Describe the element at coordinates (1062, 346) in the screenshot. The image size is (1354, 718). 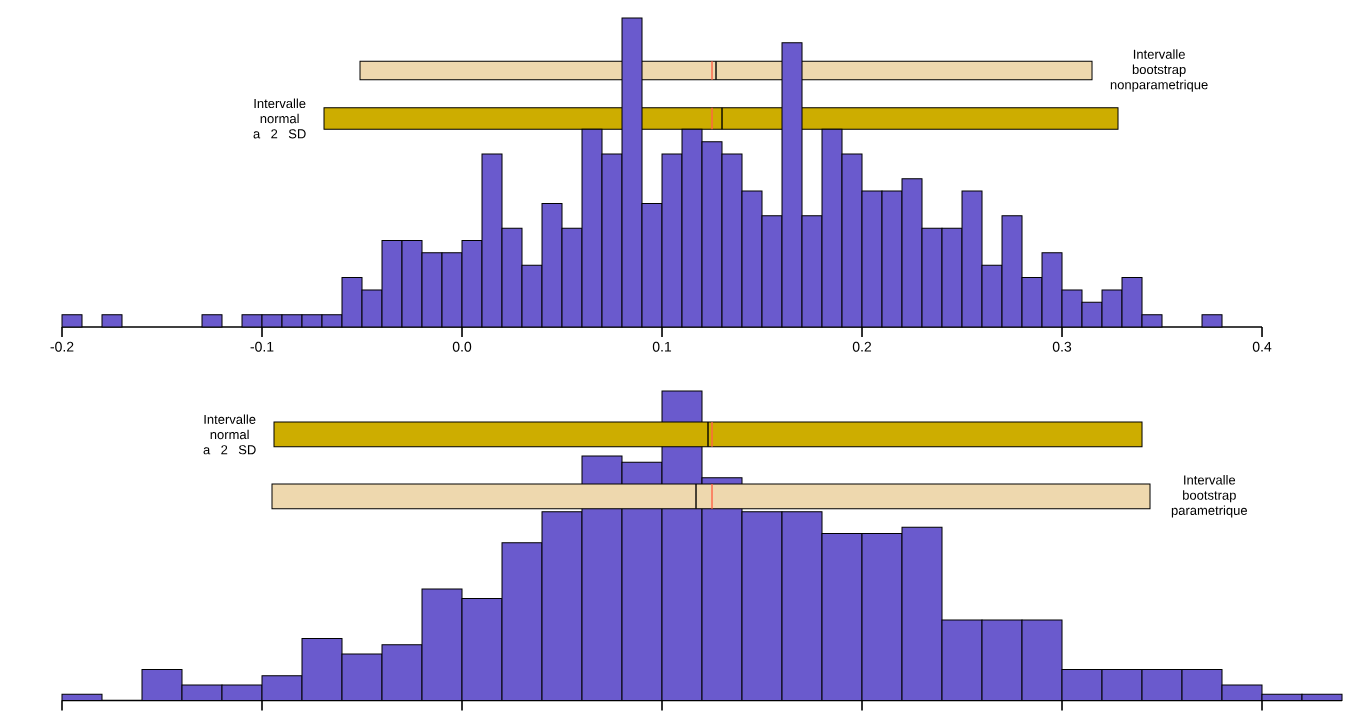
I see `x-tick-label: 0.3` at that location.